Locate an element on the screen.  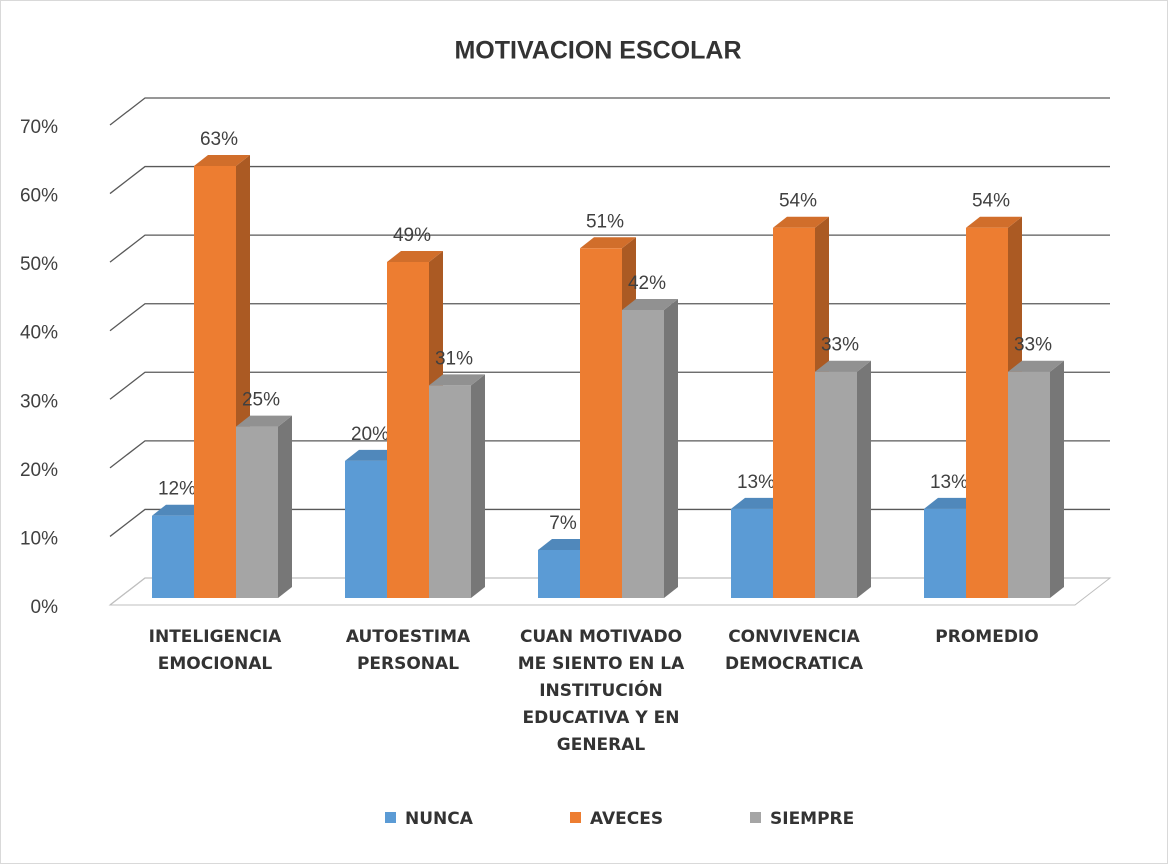
x-tick-label-box: PROMEDIO is located at coordinates (987, 637).